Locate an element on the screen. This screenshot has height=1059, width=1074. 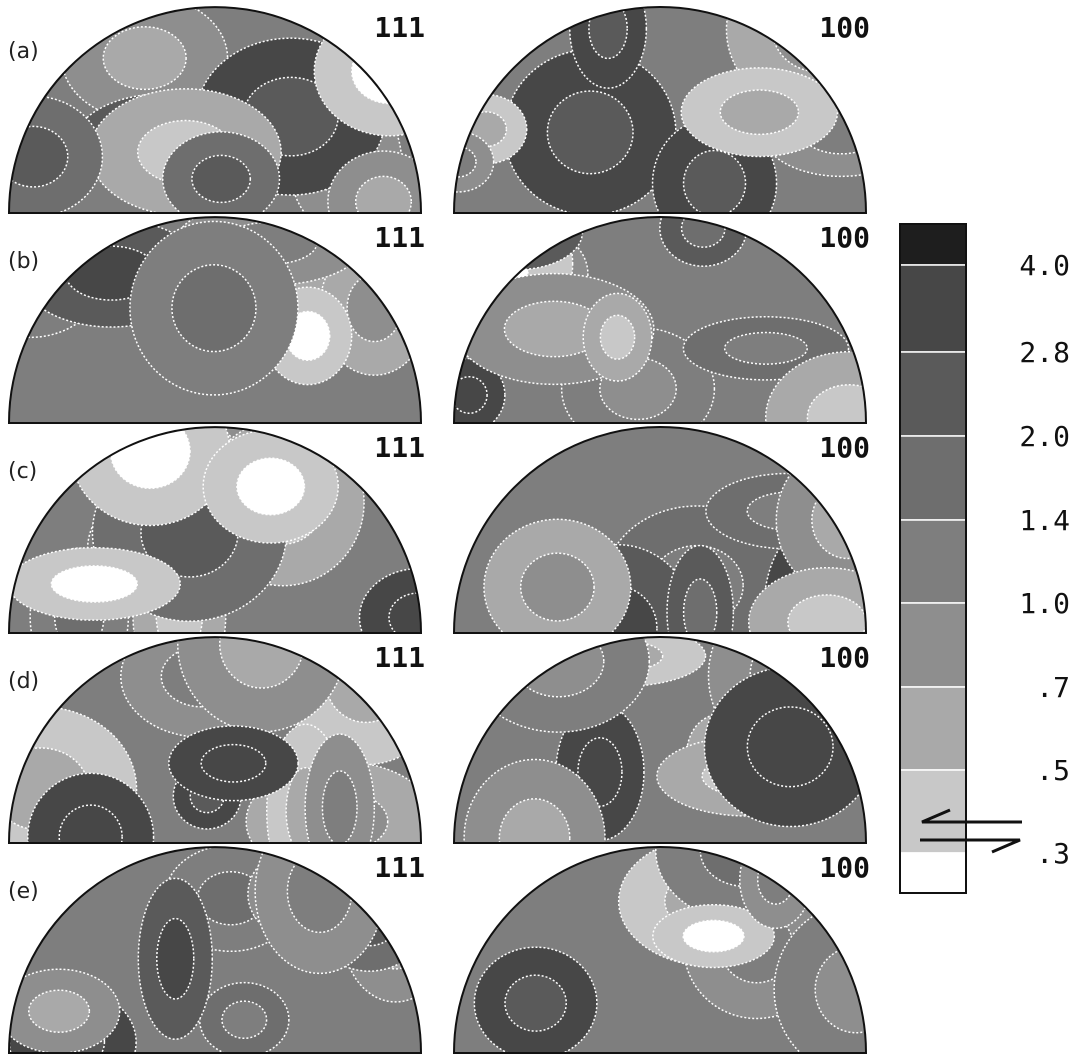
legend-label: .5 is located at coordinates (1053, 770).